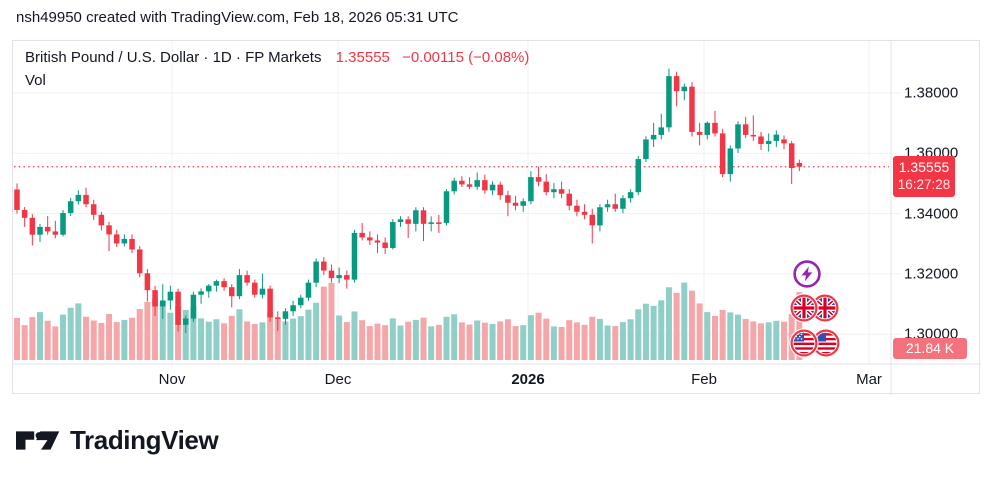 Image resolution: width=995 pixels, height=482 pixels. I want to click on gb-flag-pair-icon, so click(815, 308).